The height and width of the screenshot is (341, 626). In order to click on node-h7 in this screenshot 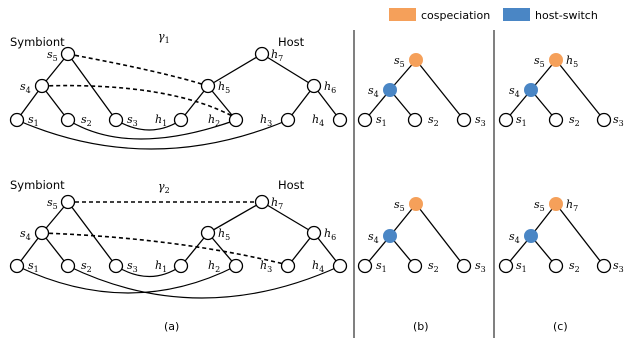, I will do `click(262, 54)`.